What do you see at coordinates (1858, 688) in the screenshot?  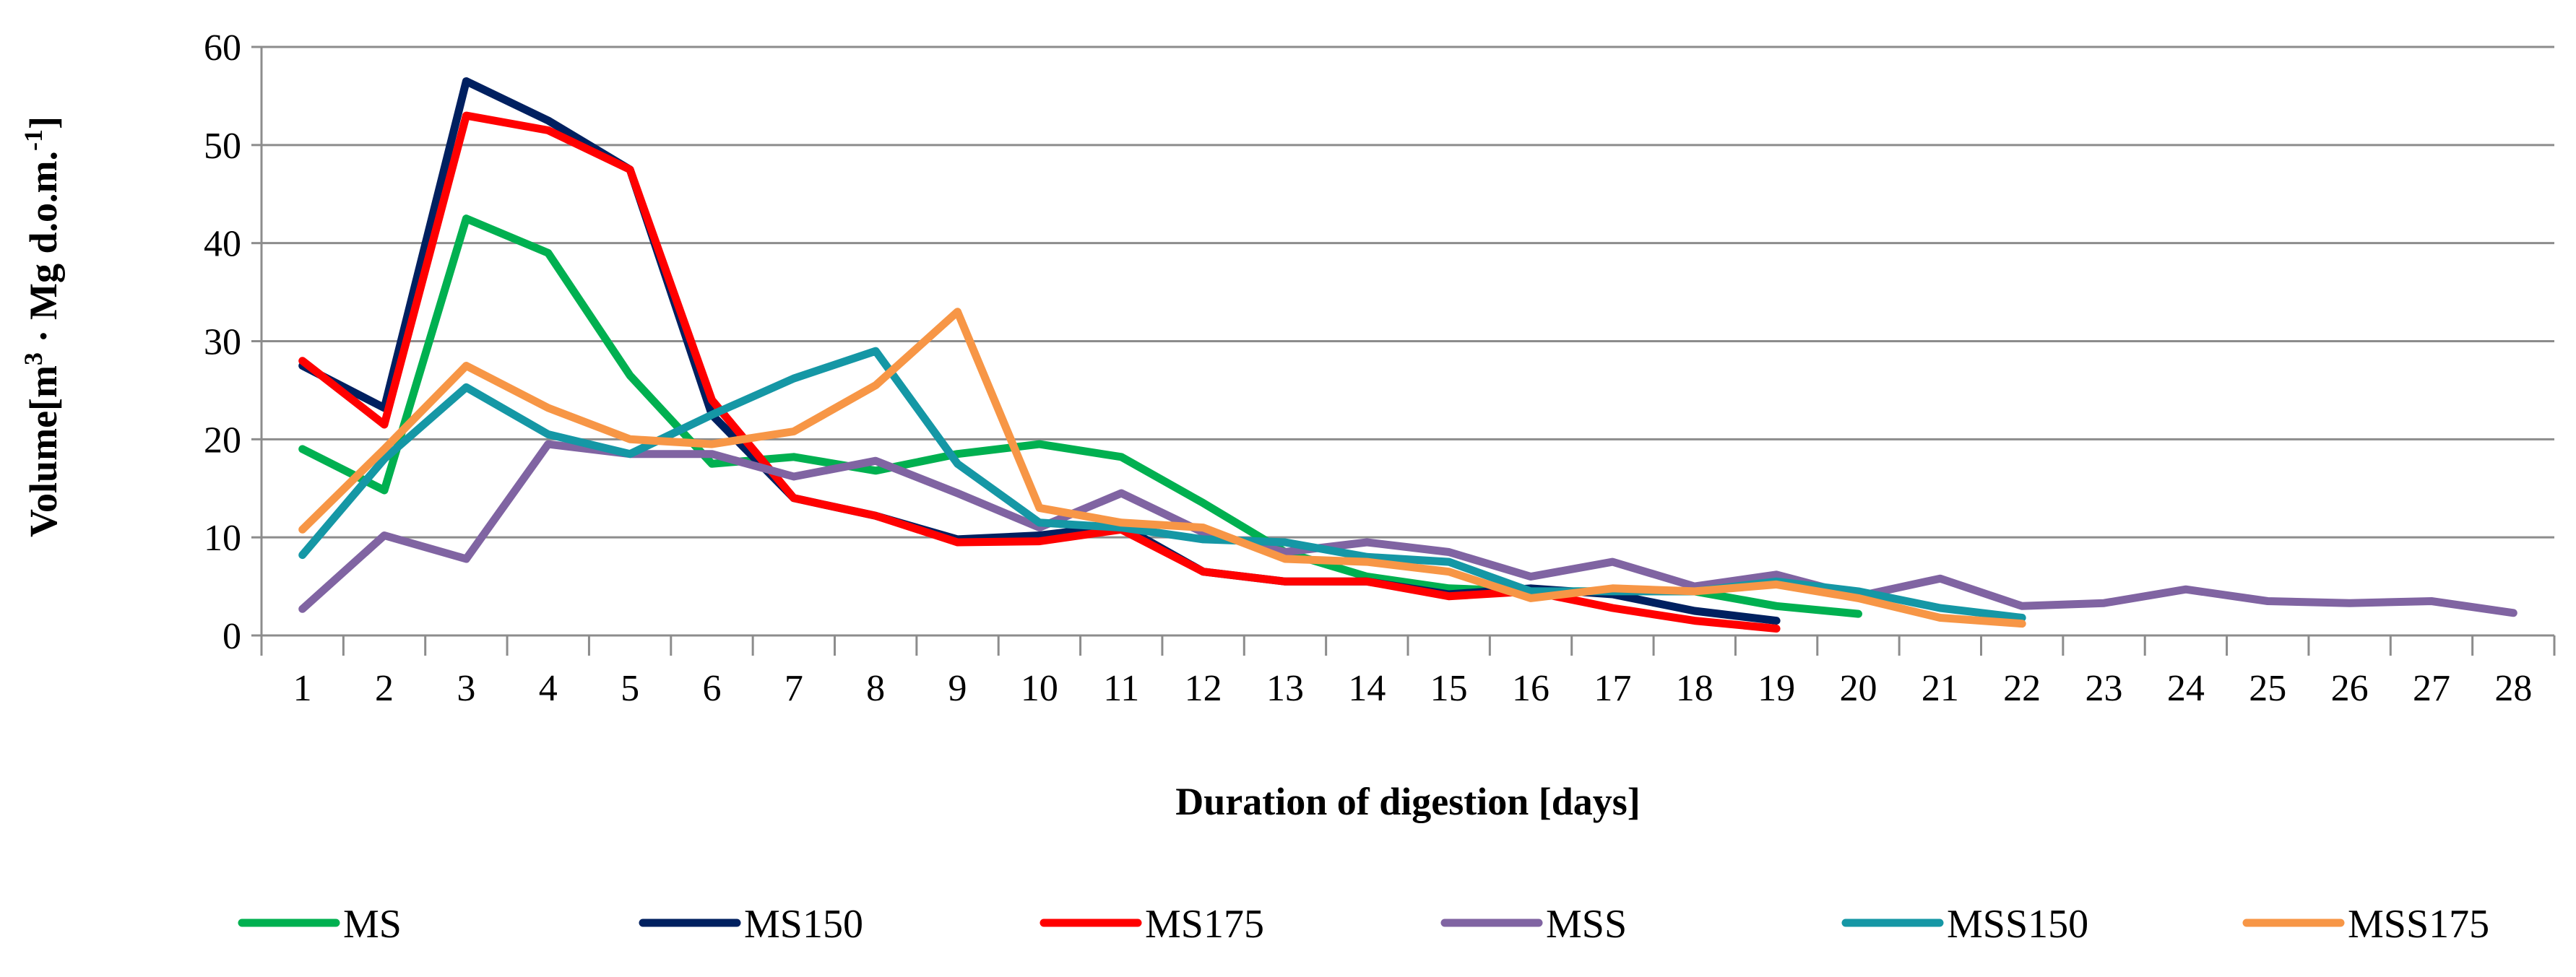 I see `x-tick-label: 20` at bounding box center [1858, 688].